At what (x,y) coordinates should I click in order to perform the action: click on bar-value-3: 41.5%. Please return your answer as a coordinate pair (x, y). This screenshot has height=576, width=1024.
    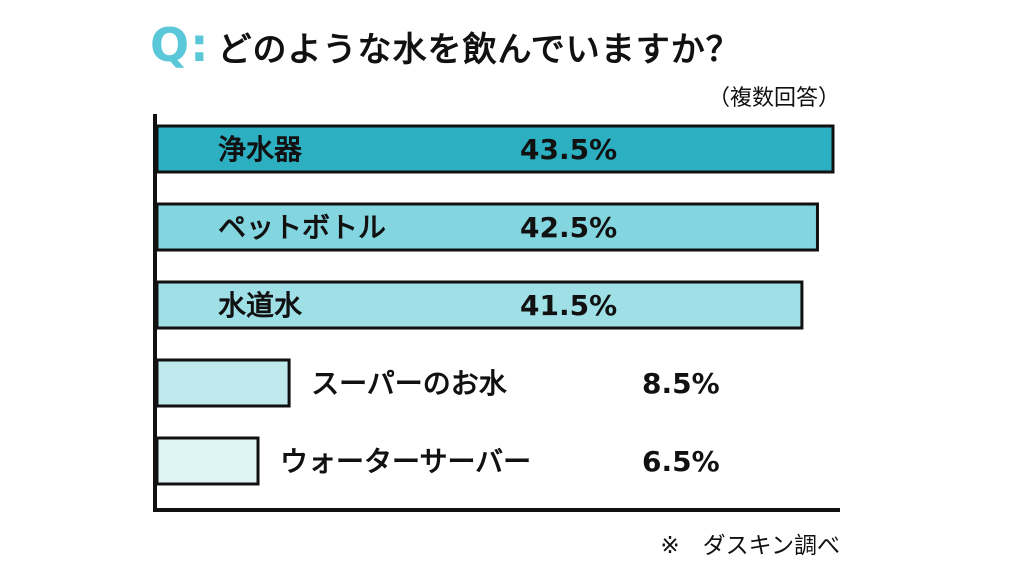
    Looking at the image, I should click on (568, 305).